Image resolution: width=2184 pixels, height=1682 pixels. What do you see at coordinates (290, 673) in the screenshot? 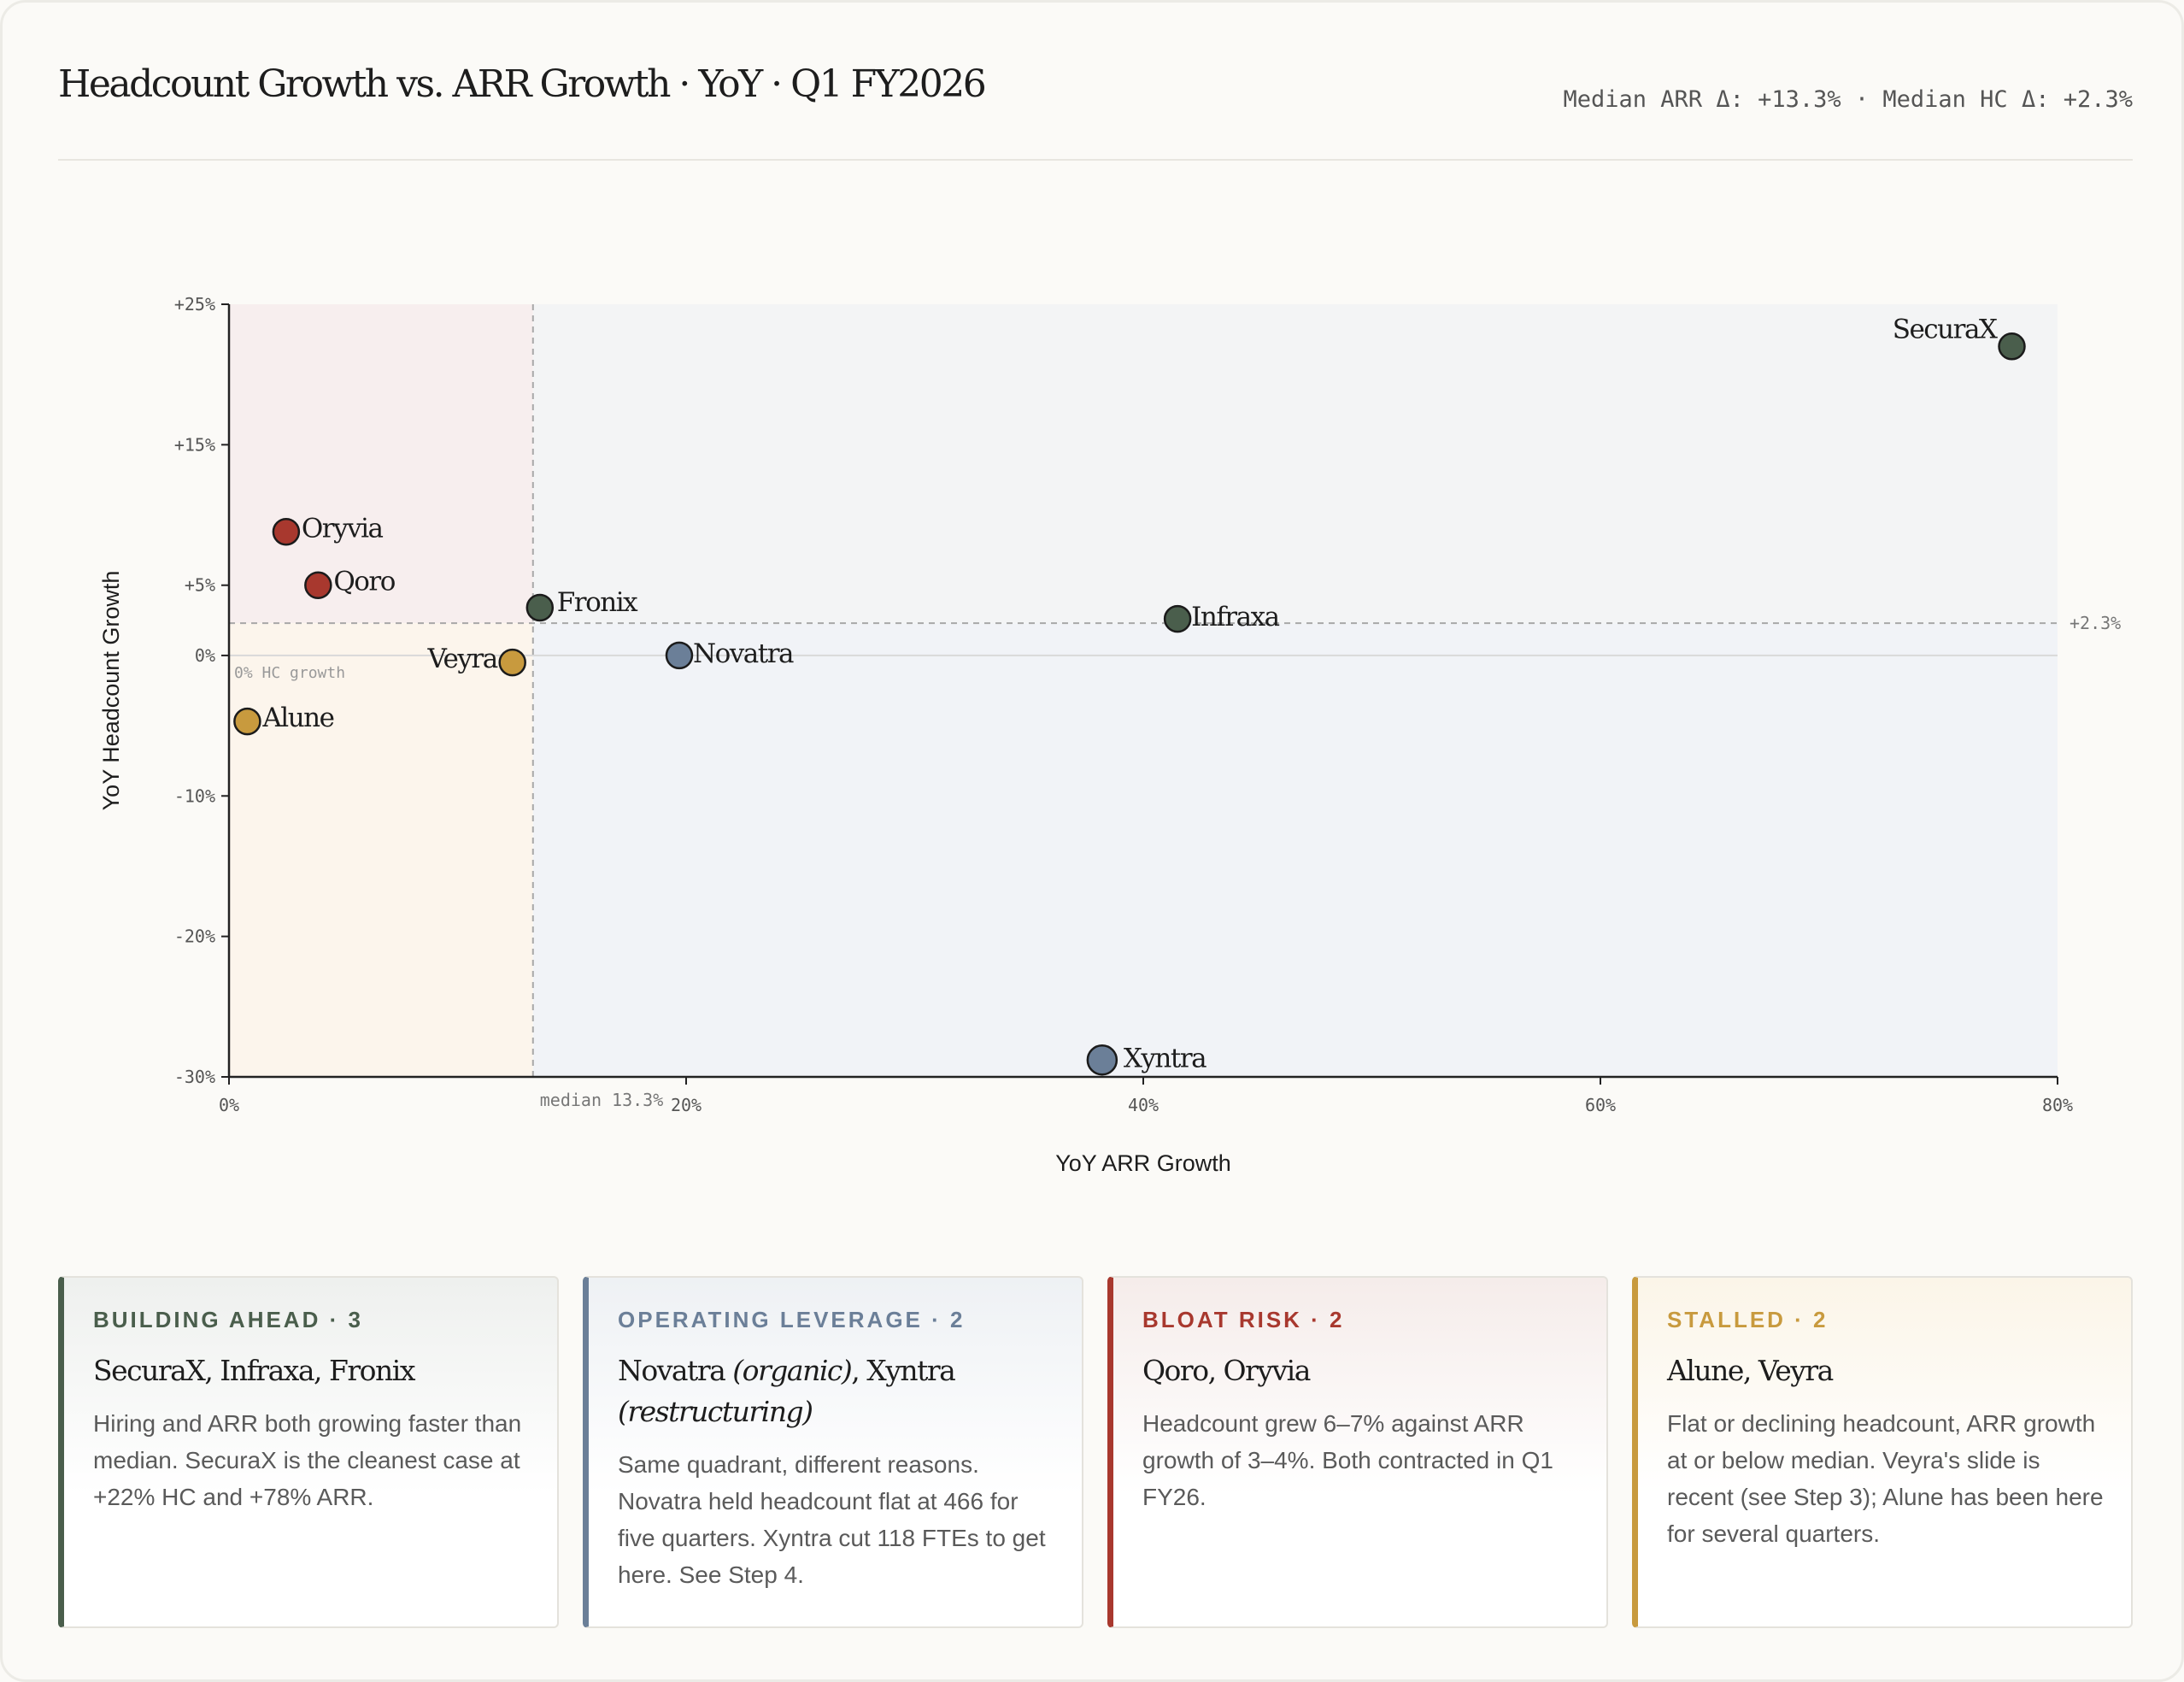
I see `zero-hc-label: 0% HC growth` at bounding box center [290, 673].